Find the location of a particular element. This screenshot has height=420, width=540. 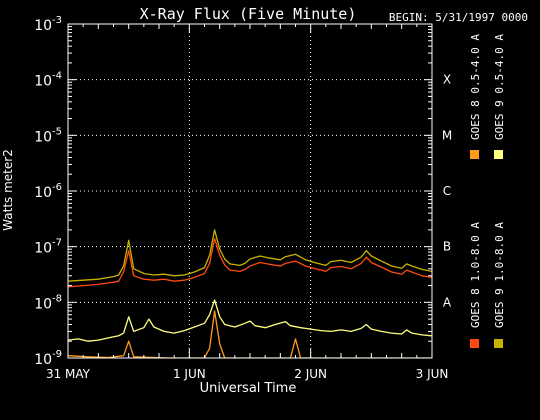

y-tick-label: 10⁻⁸ is located at coordinates (48, 302).